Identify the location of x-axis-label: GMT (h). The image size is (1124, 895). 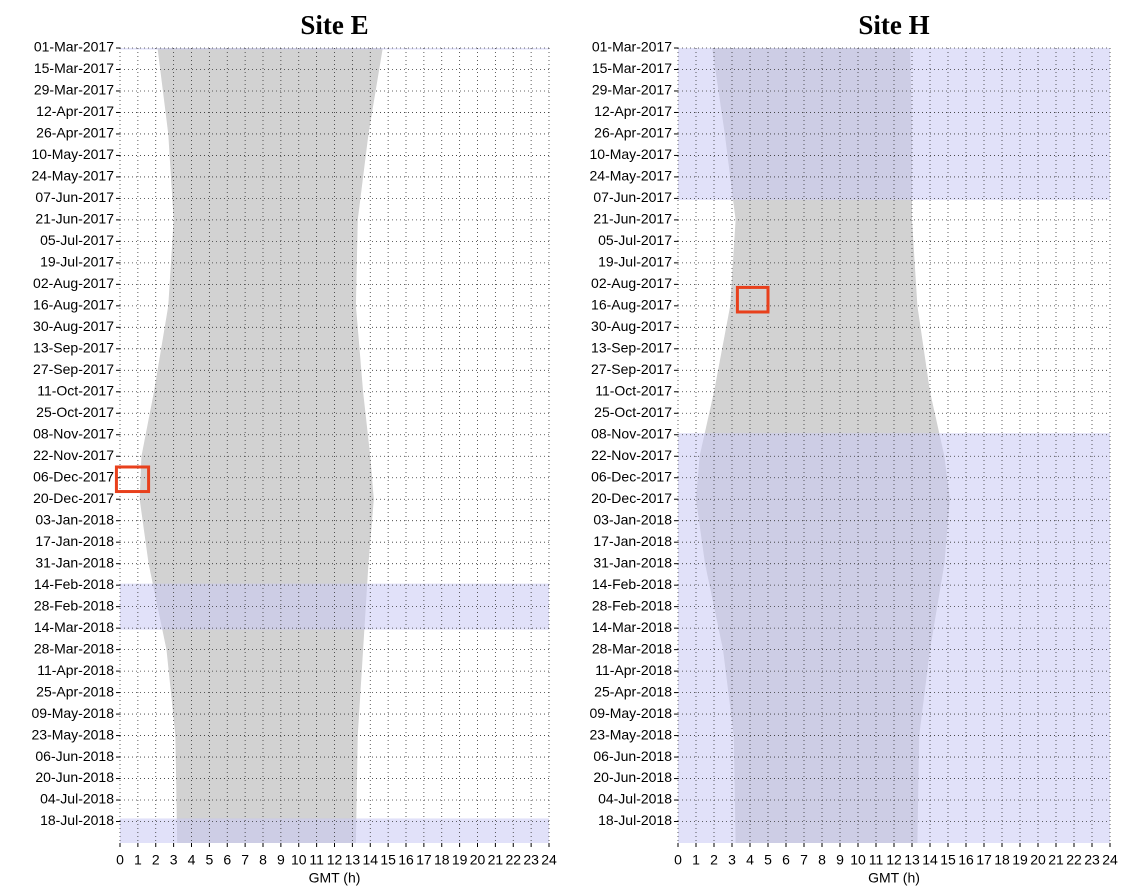
(894, 878).